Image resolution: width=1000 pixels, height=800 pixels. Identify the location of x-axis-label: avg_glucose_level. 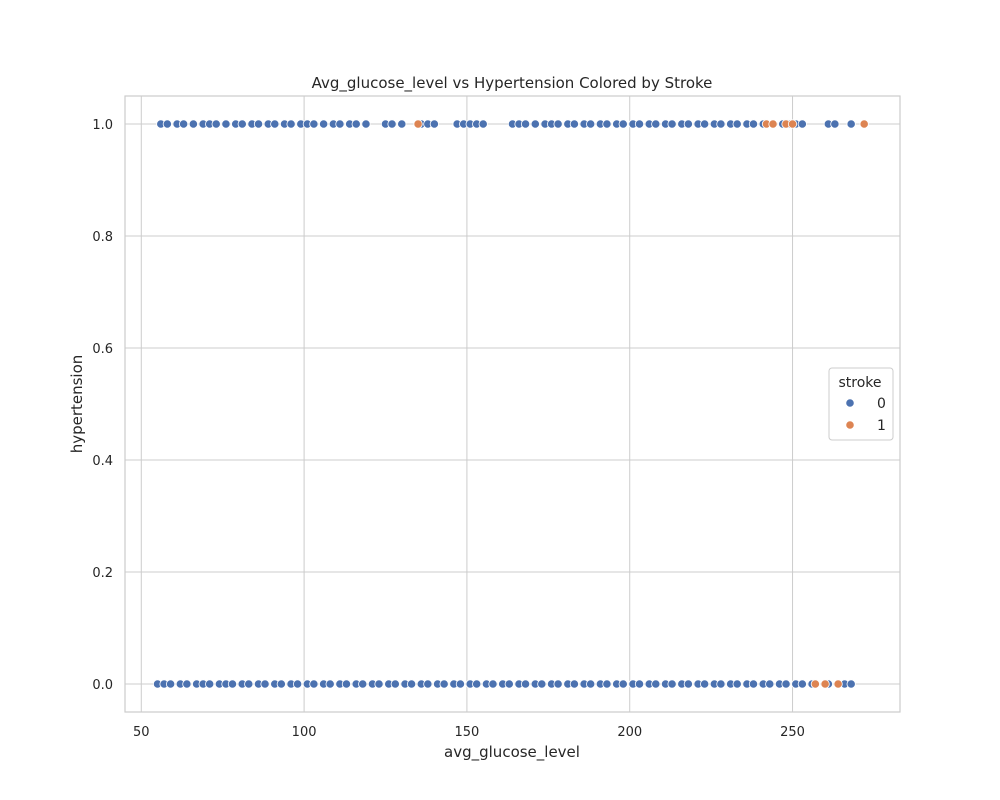
(512, 752).